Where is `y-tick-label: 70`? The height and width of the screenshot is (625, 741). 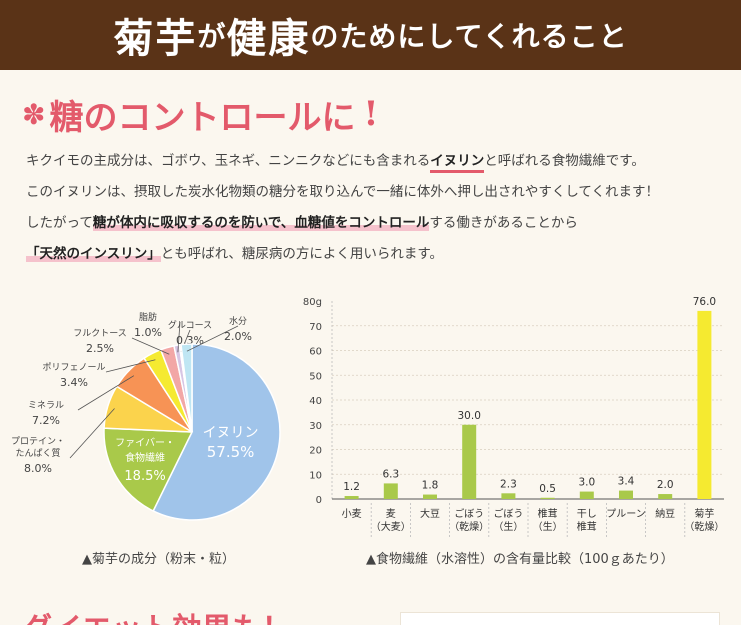
y-tick-label: 70 is located at coordinates (315, 327).